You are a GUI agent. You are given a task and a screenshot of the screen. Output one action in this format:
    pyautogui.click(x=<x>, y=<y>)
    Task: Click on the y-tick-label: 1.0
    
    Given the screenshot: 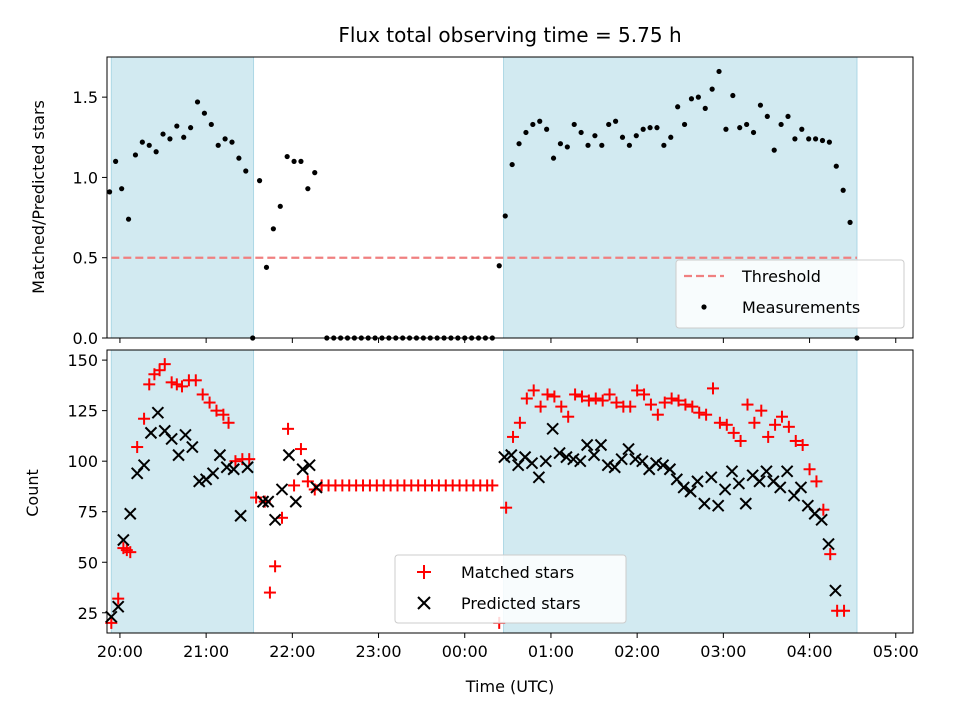 What is the action you would take?
    pyautogui.click(x=85, y=177)
    